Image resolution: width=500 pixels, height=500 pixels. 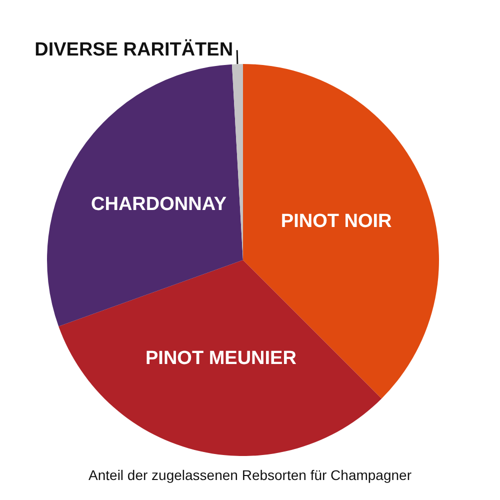 I want to click on slice-label: PINOT NOIR, so click(x=336, y=221).